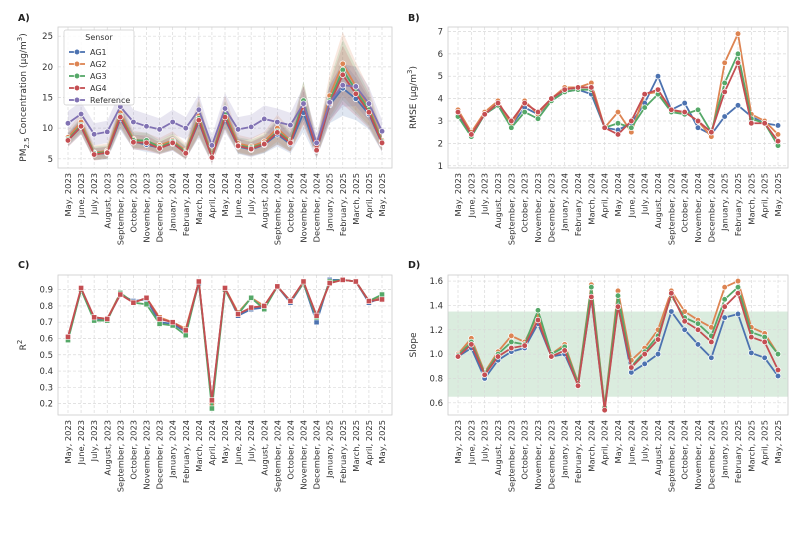  Describe the element at coordinates (212, 442) in the screenshot. I see `x-tick-label: April, 2024` at that location.